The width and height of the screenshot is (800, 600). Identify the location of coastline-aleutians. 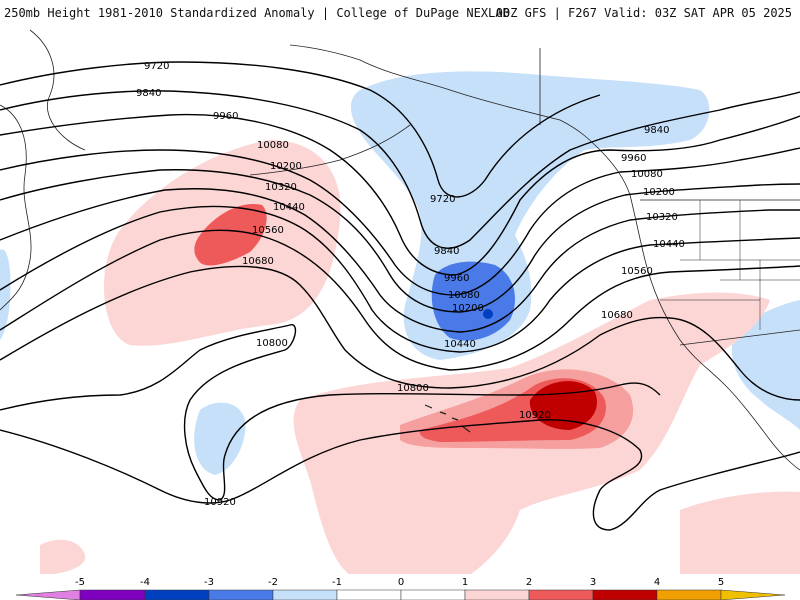
(330, 150).